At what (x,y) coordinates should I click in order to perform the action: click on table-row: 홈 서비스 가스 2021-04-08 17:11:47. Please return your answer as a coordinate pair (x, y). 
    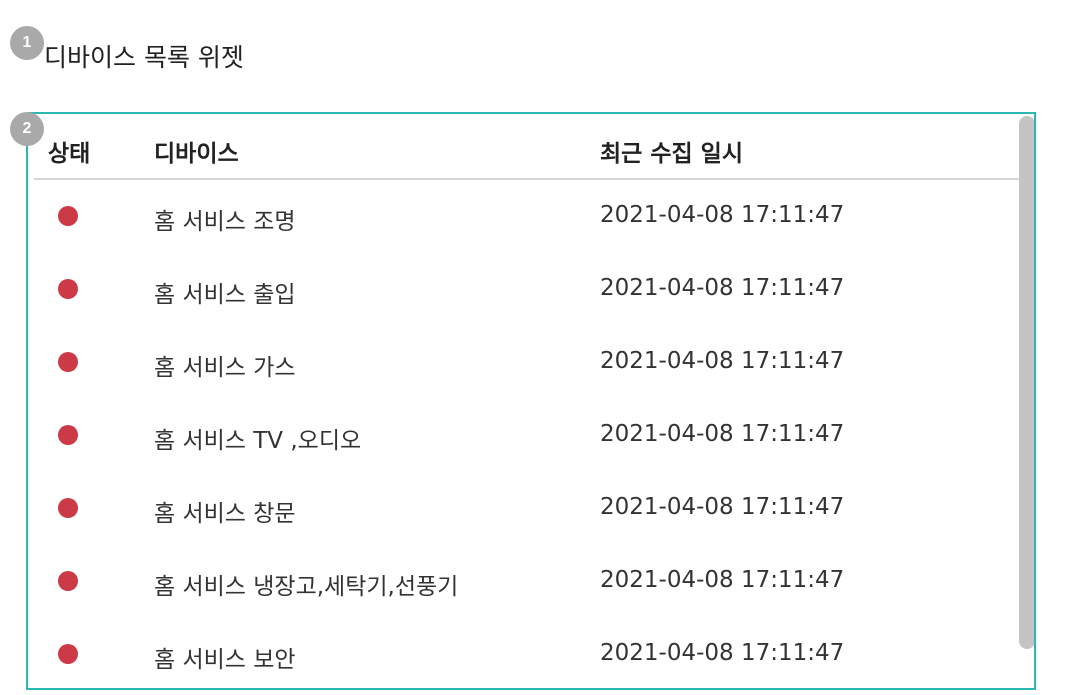
    Looking at the image, I should click on (528, 362).